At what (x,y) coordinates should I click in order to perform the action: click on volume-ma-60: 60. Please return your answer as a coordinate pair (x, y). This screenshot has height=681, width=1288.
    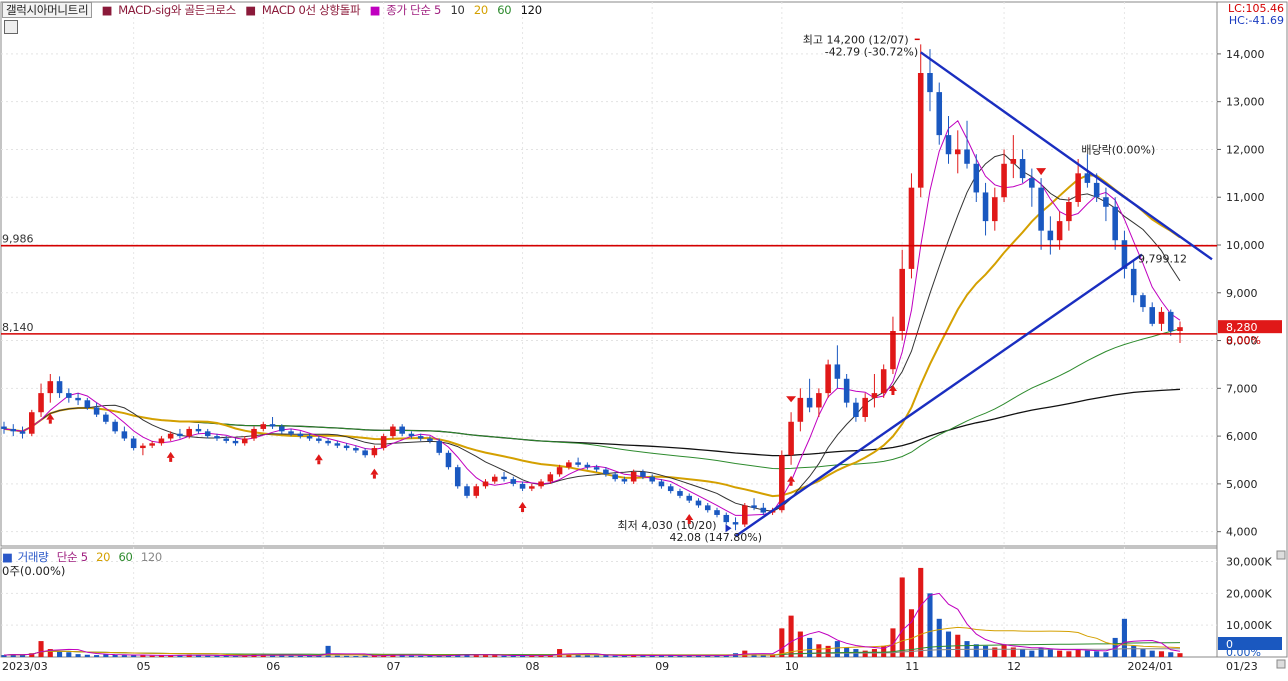
    Looking at the image, I should click on (125, 557).